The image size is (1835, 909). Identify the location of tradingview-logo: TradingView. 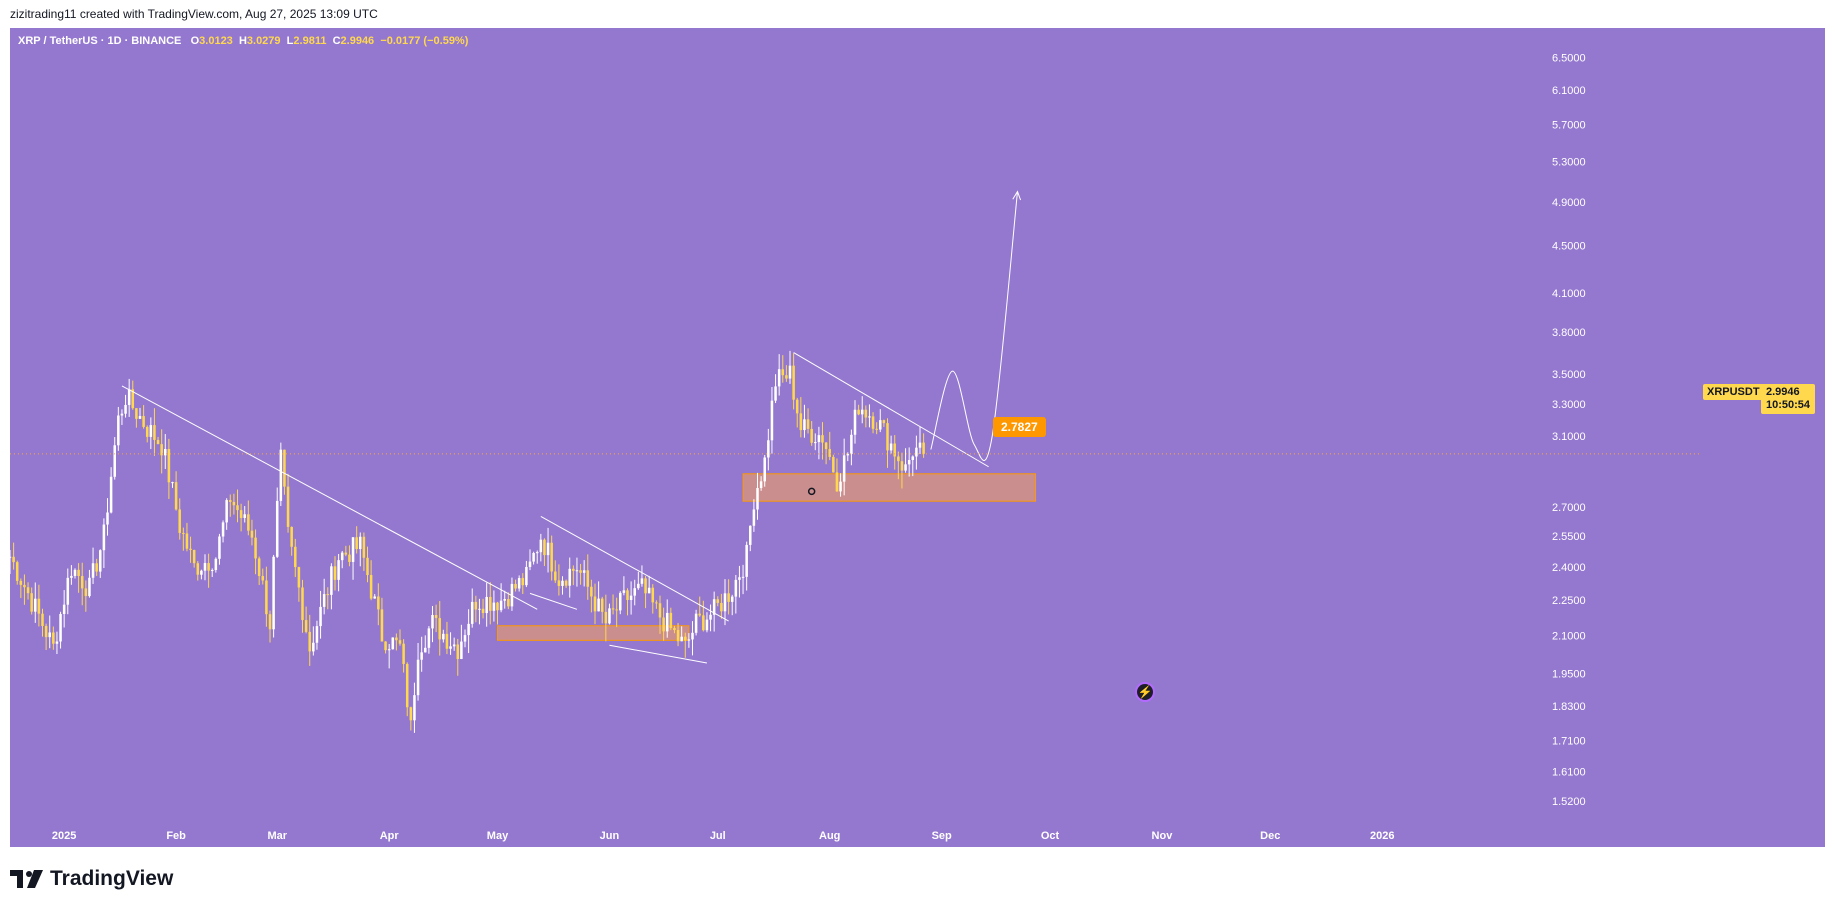
(91, 879).